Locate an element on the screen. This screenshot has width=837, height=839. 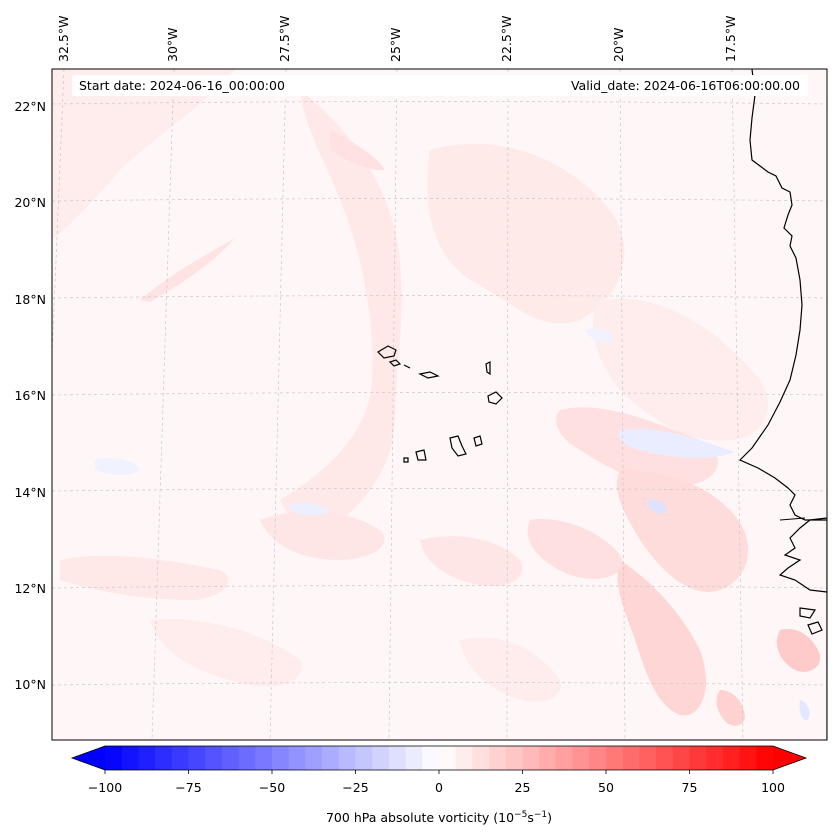
cb-tick-label-neg100: −100 is located at coordinates (105, 787).